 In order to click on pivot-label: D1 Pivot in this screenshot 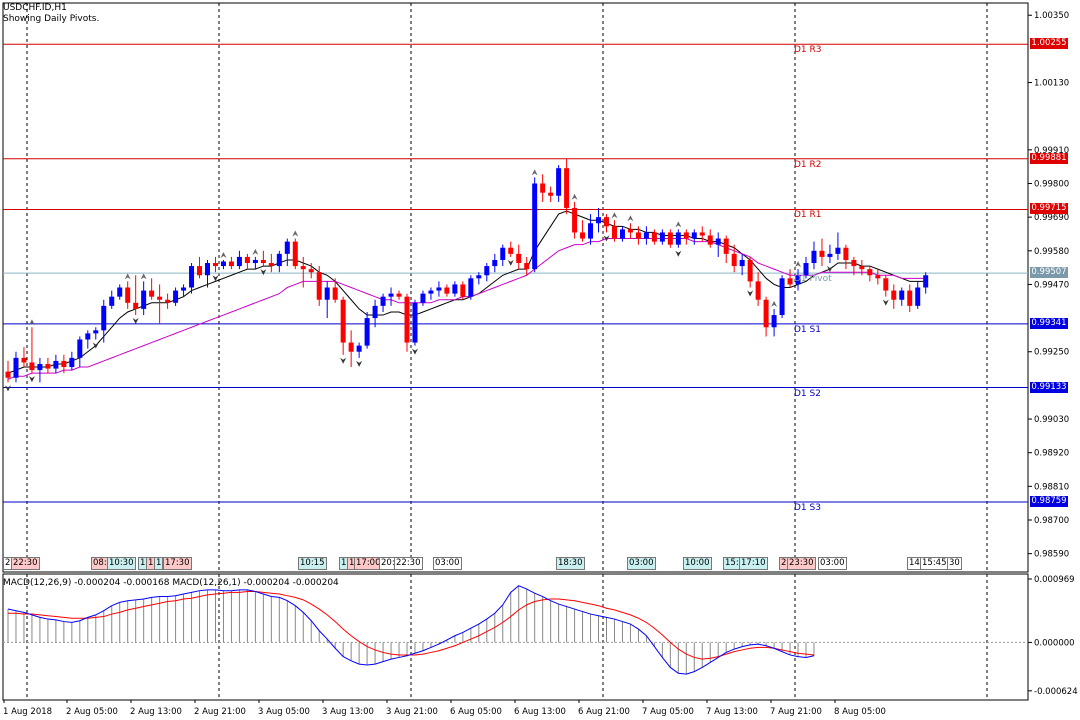, I will do `click(813, 279)`.